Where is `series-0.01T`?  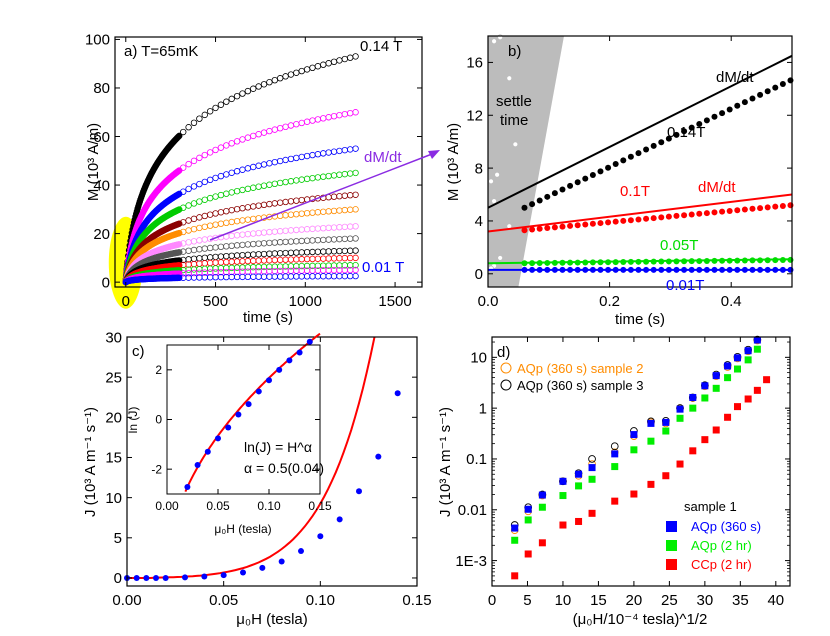
series-0.01T is located at coordinates (641, 269).